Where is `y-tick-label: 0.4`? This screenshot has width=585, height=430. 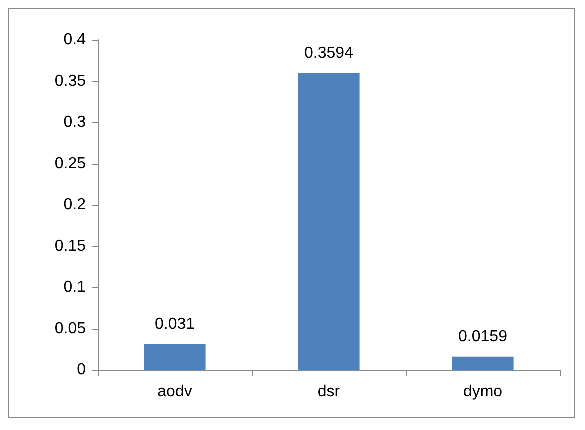 y-tick-label: 0.4 is located at coordinates (75, 40).